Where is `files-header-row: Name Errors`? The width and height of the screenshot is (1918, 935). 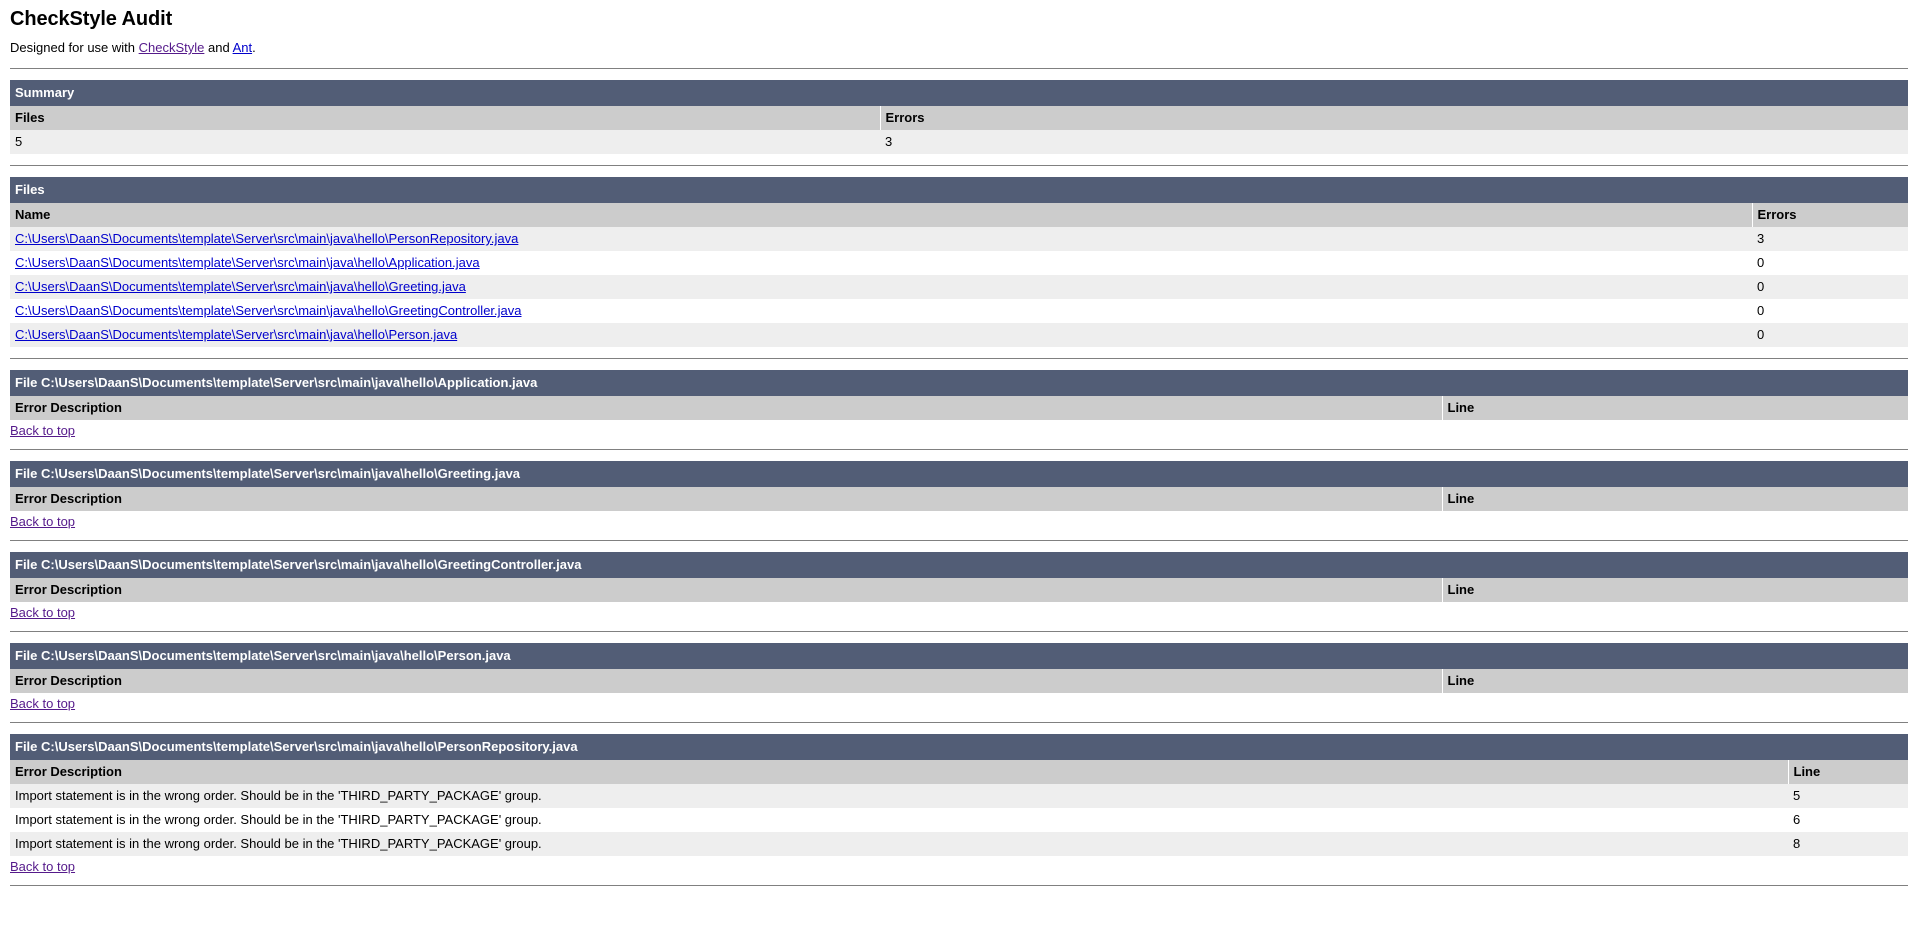
files-header-row: Name Errors is located at coordinates (959, 215).